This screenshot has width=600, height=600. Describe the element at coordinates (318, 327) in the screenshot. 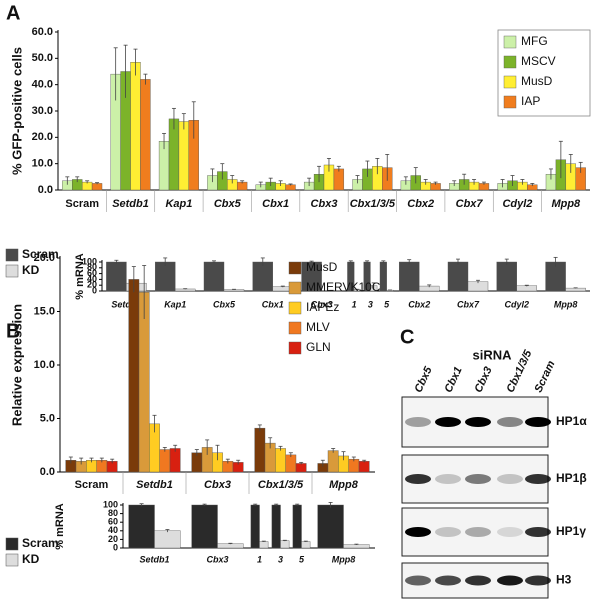

I see `legend-label: MLV` at that location.